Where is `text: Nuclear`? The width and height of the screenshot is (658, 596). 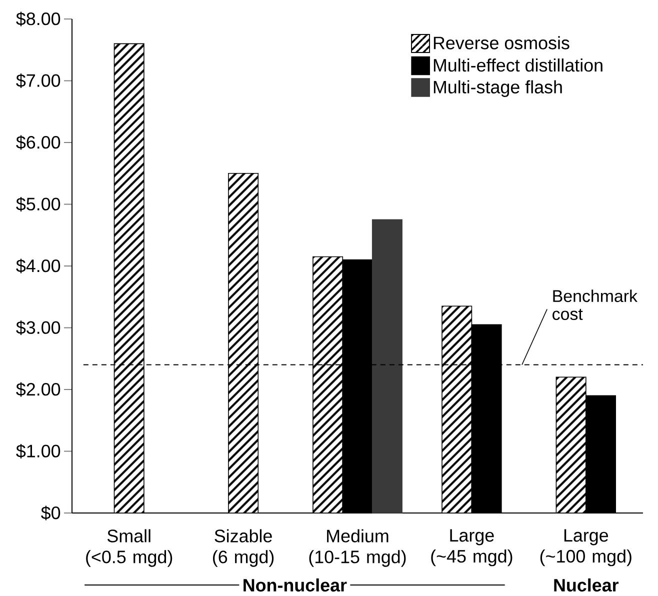
text: Nuclear is located at coordinates (586, 585).